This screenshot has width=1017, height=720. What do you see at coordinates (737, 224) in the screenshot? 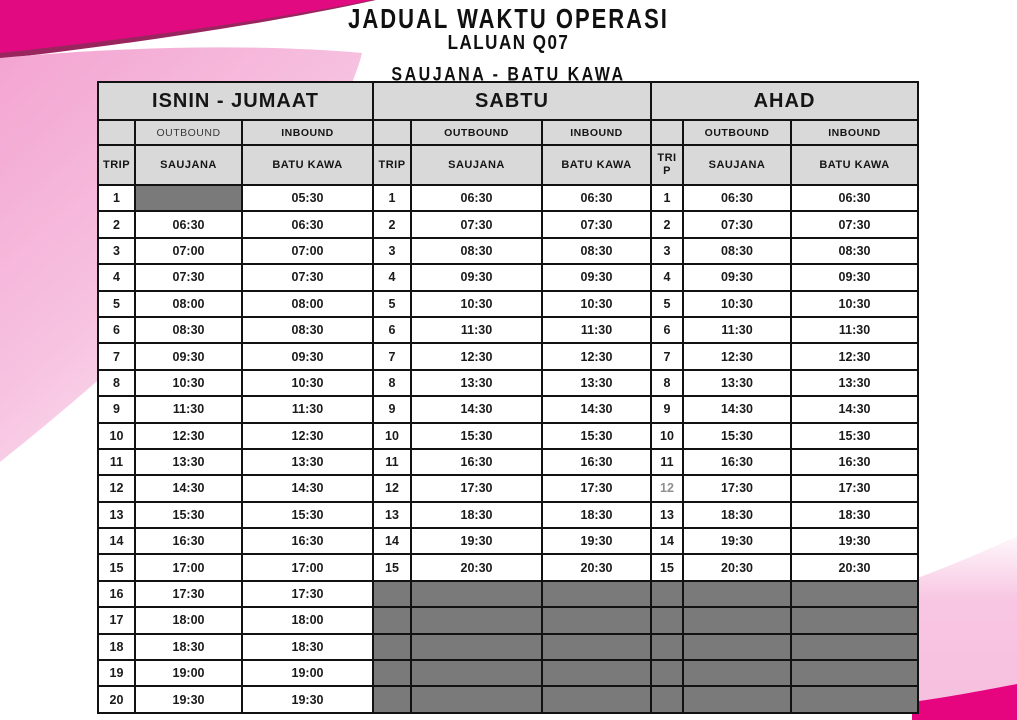
I see `time-cell: 07:30` at bounding box center [737, 224].